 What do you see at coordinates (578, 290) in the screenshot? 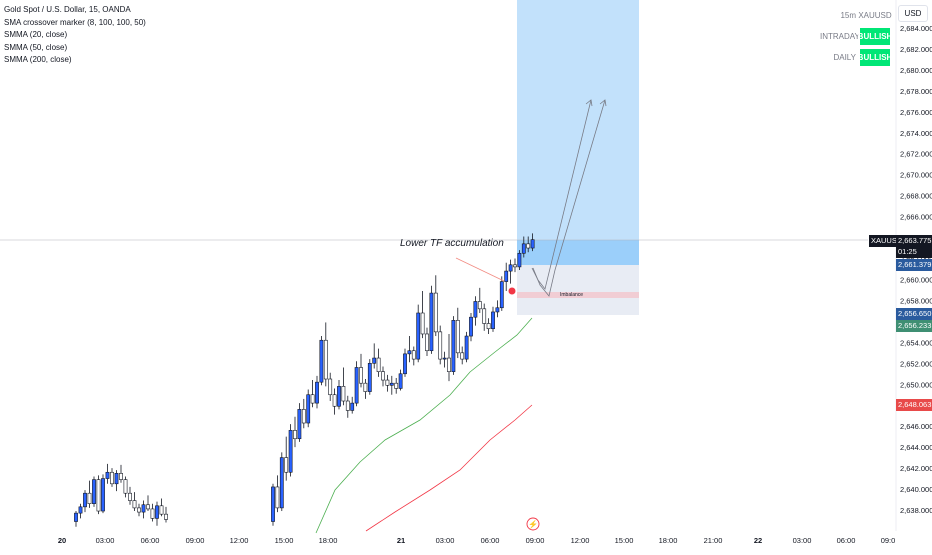
I see `stop-zone` at bounding box center [578, 290].